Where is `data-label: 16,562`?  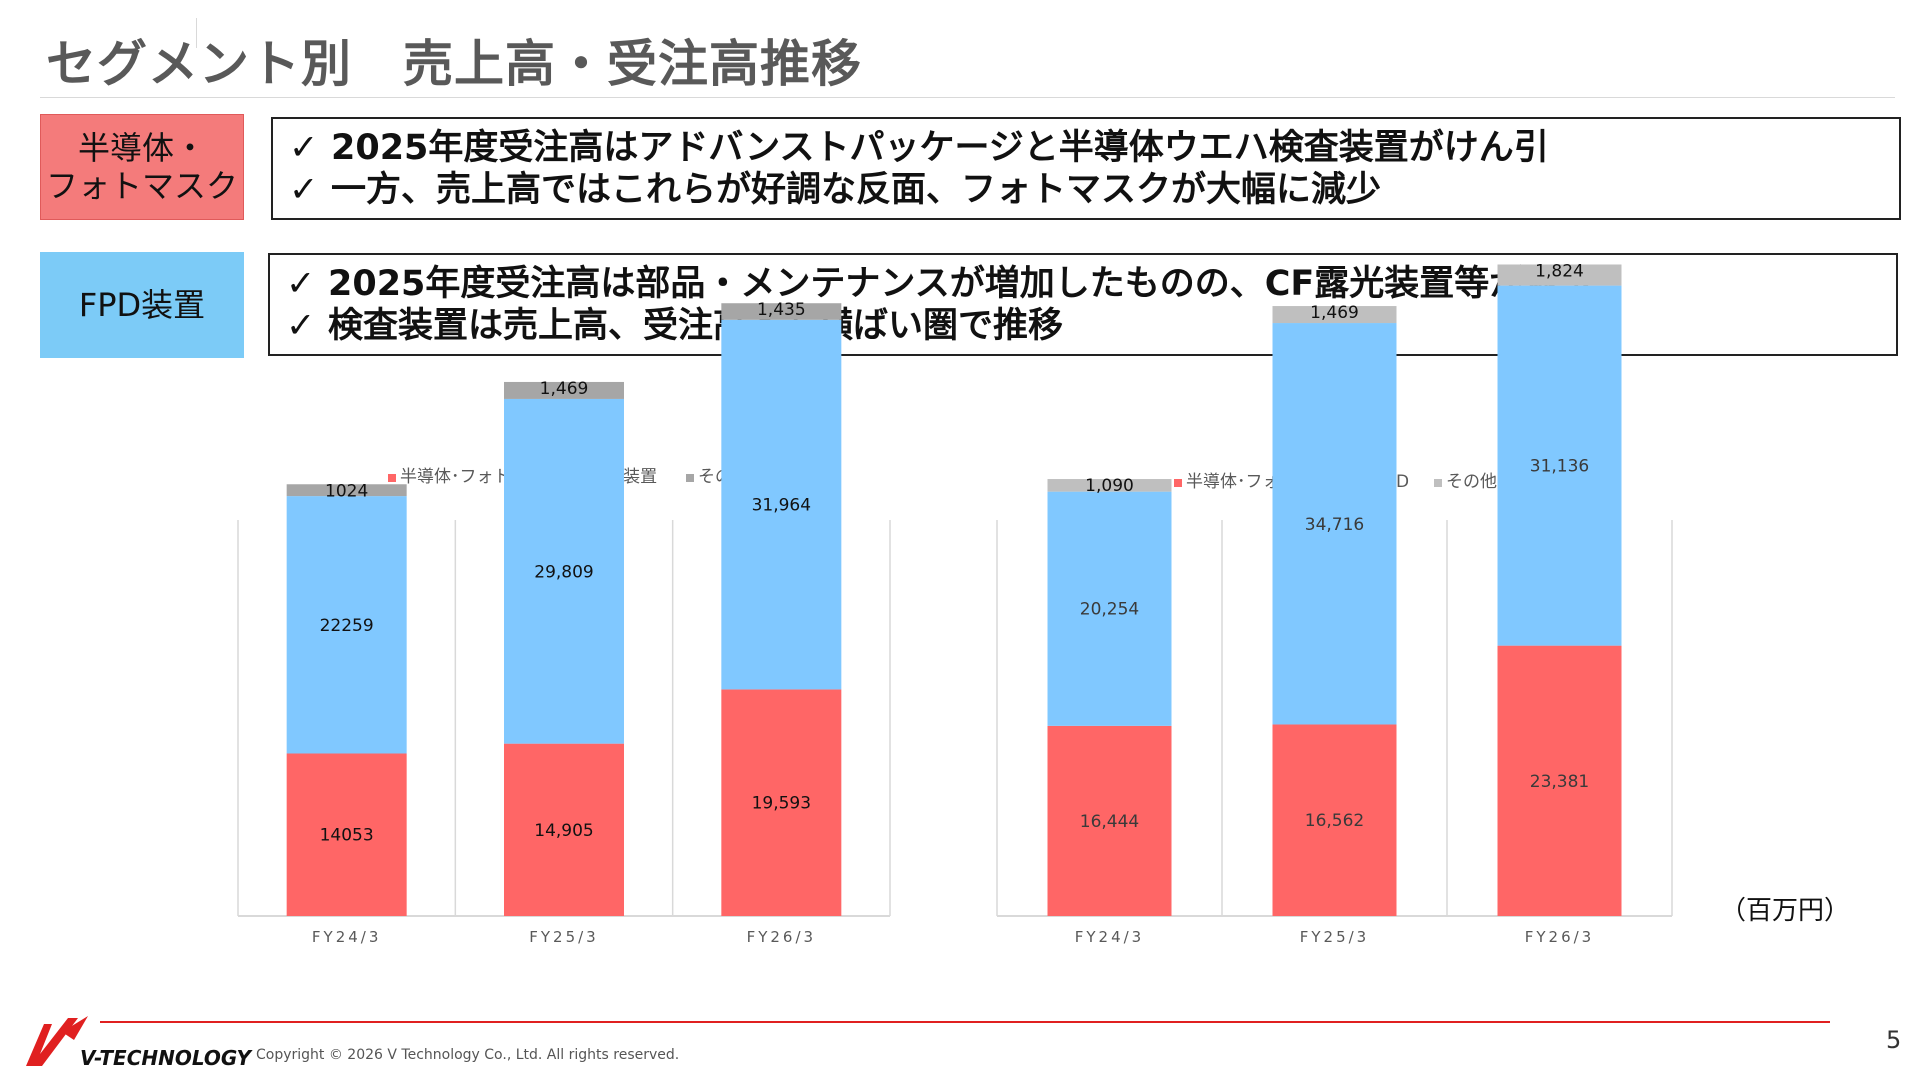 data-label: 16,562 is located at coordinates (1334, 821).